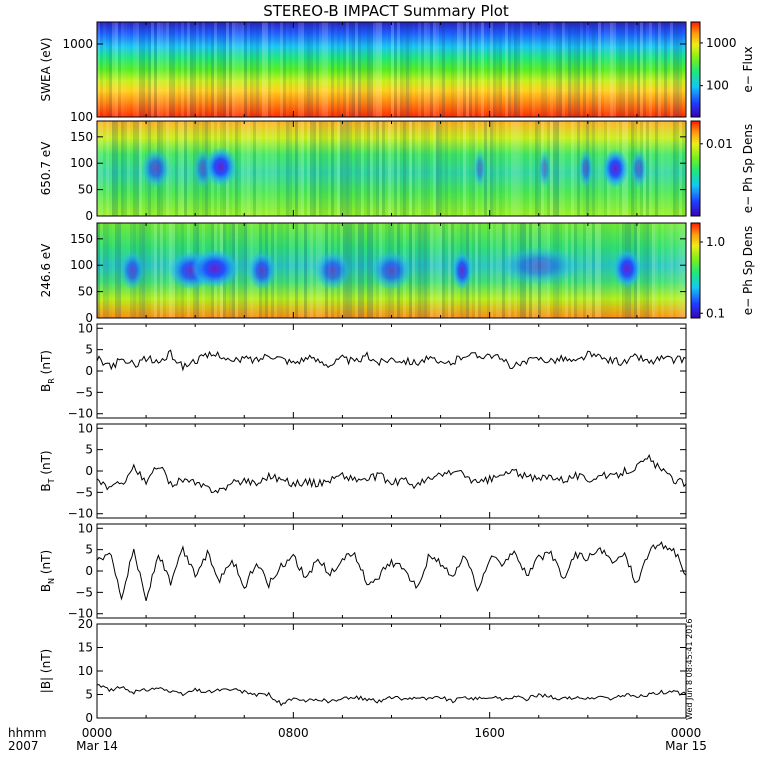 This screenshot has height=780, width=780. I want to click on y-axis-label: SWEA (eV), so click(46, 69).